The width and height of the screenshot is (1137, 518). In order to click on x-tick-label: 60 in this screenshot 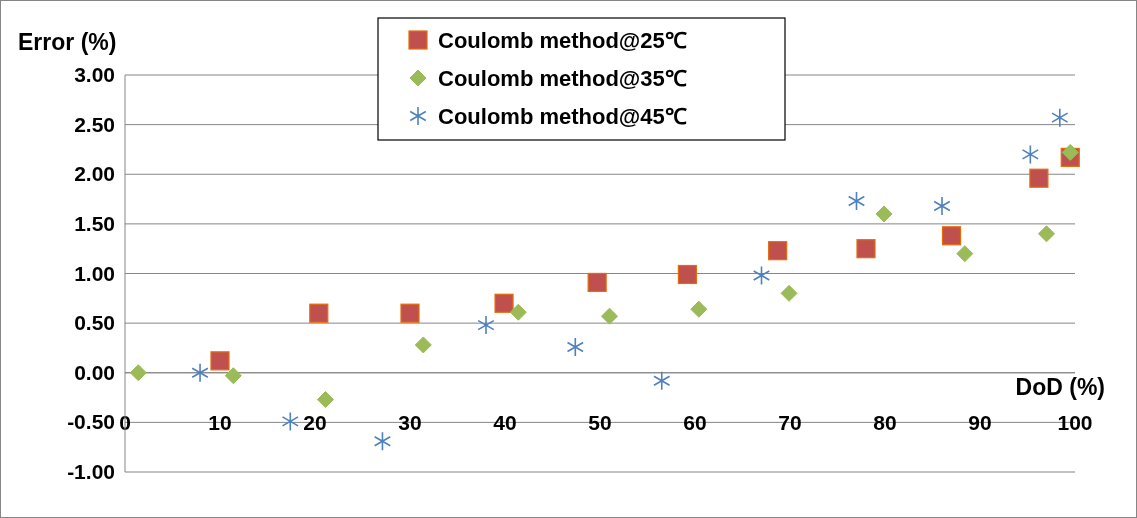, I will do `click(695, 422)`.